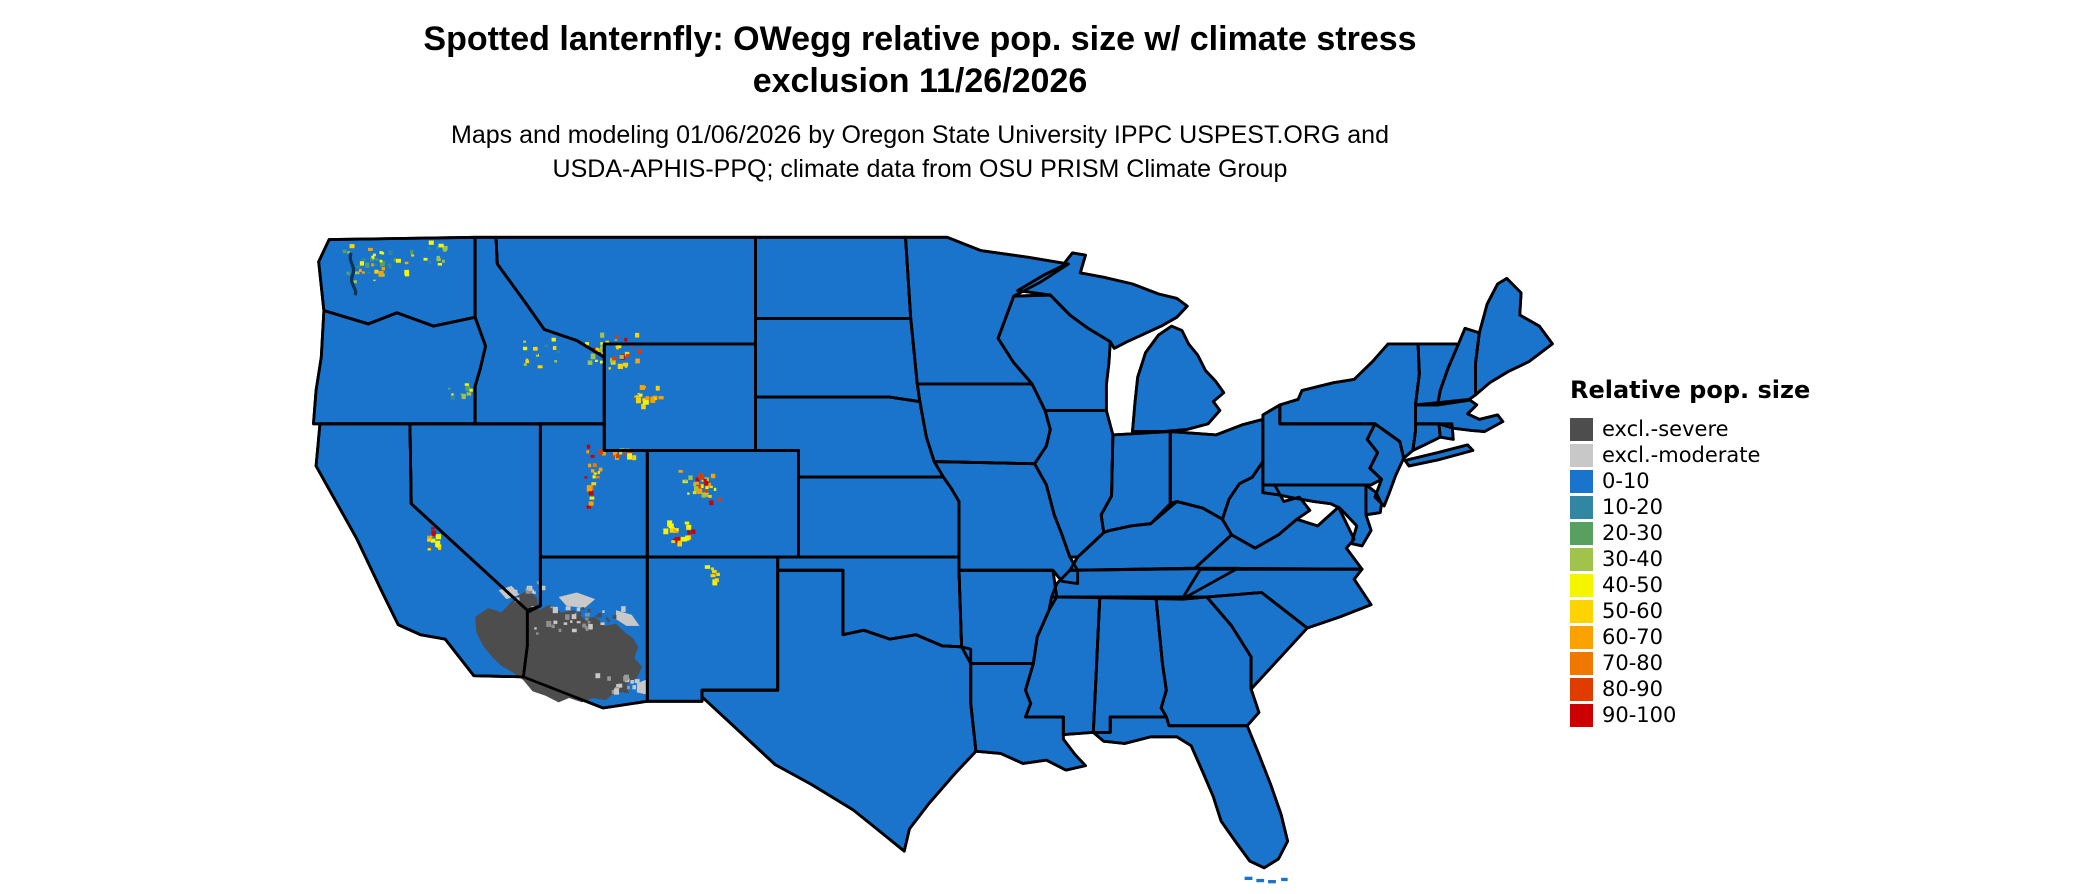 The width and height of the screenshot is (2100, 894). What do you see at coordinates (1633, 663) in the screenshot?
I see `legend-label: 70-80` at bounding box center [1633, 663].